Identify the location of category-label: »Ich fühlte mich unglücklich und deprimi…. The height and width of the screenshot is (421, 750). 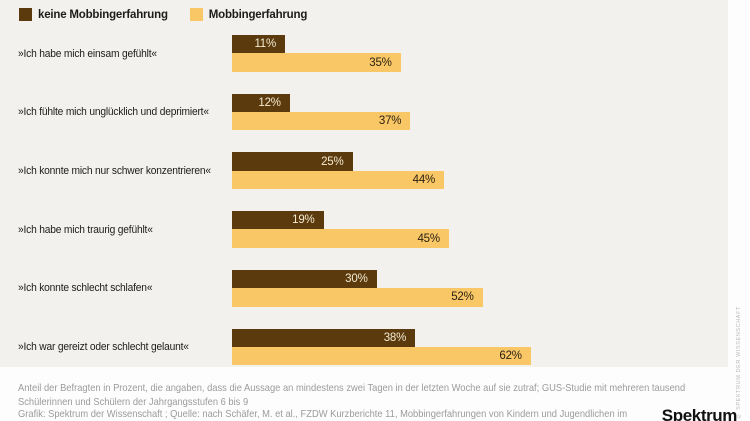
(113, 112).